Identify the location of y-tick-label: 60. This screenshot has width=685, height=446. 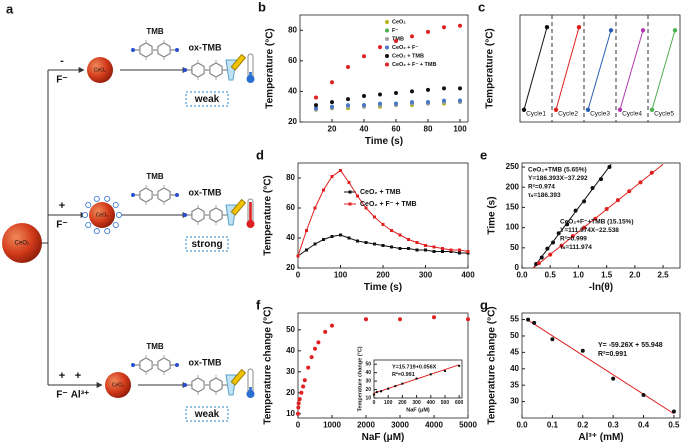
(292, 60).